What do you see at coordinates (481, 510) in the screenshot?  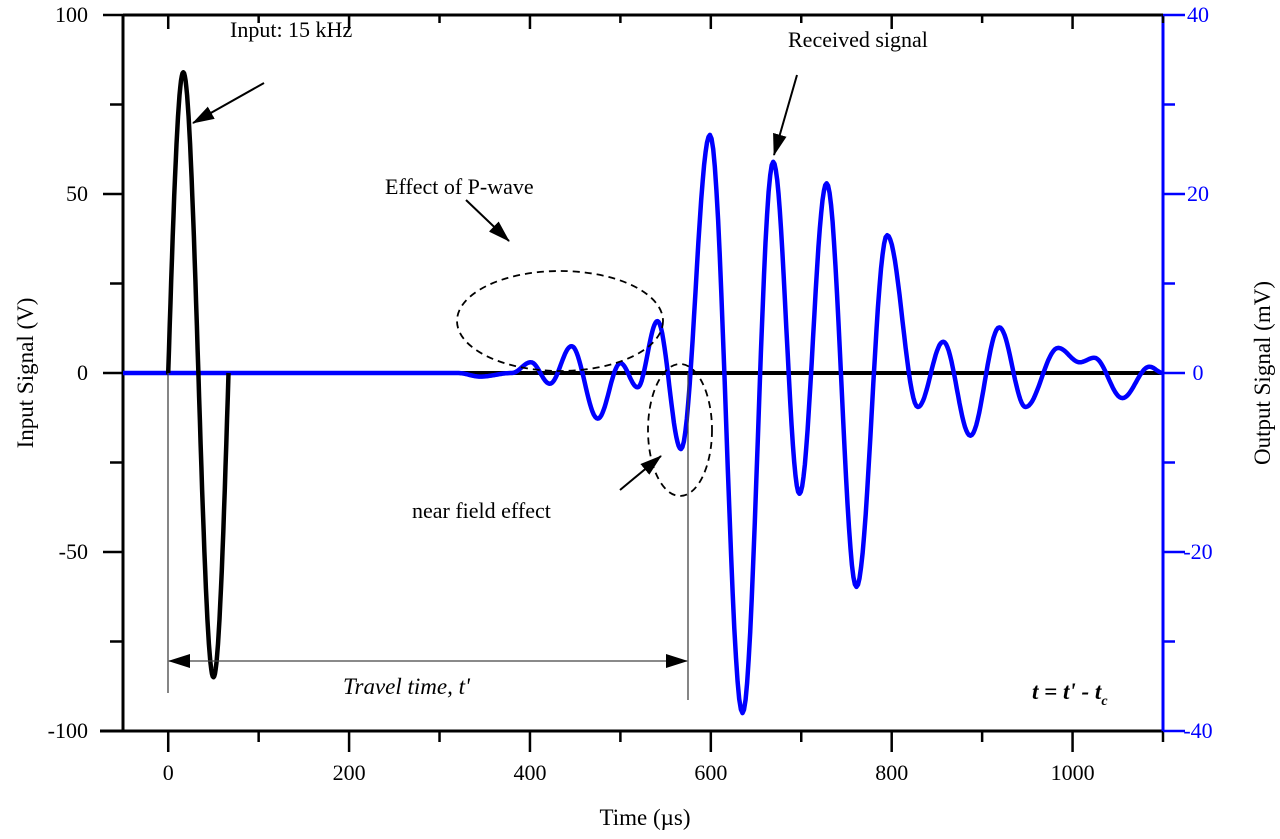 I see `nearfield-label: near field effect` at bounding box center [481, 510].